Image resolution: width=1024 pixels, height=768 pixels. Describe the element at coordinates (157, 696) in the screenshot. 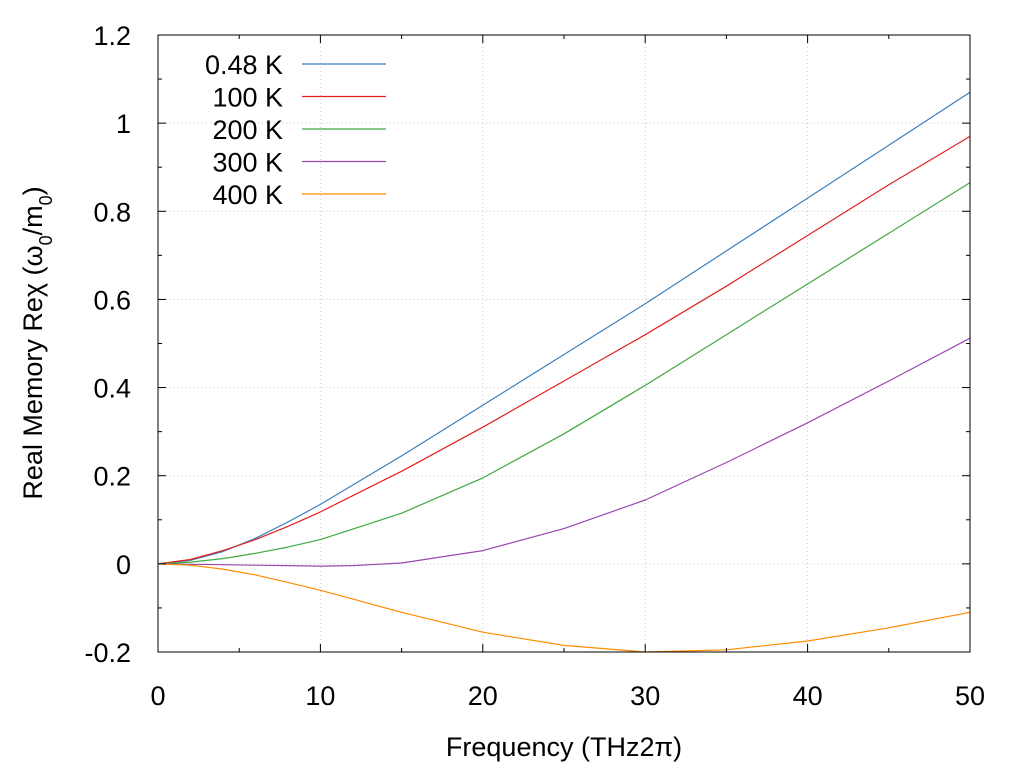

I see `x-tick-label: 0` at that location.